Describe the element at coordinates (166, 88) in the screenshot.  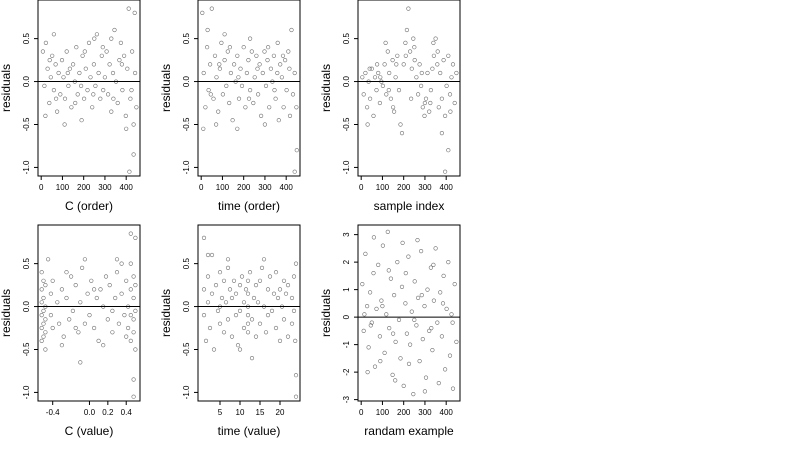
I see `y-axis-label: residuals` at that location.